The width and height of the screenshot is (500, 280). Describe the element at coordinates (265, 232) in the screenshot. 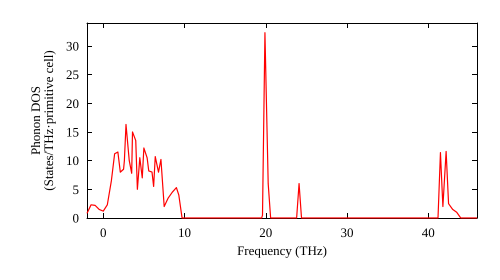

I see `x-tick-label: 20` at that location.